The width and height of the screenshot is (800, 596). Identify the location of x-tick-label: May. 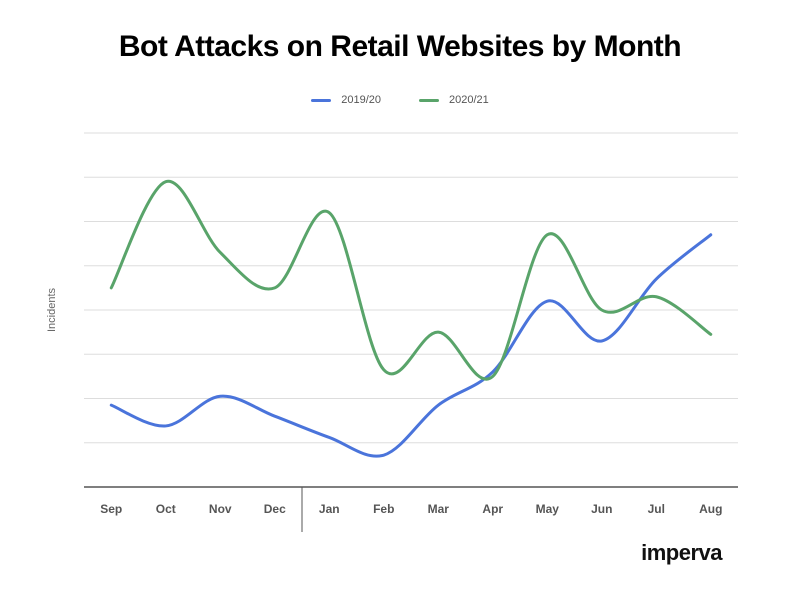
(548, 509).